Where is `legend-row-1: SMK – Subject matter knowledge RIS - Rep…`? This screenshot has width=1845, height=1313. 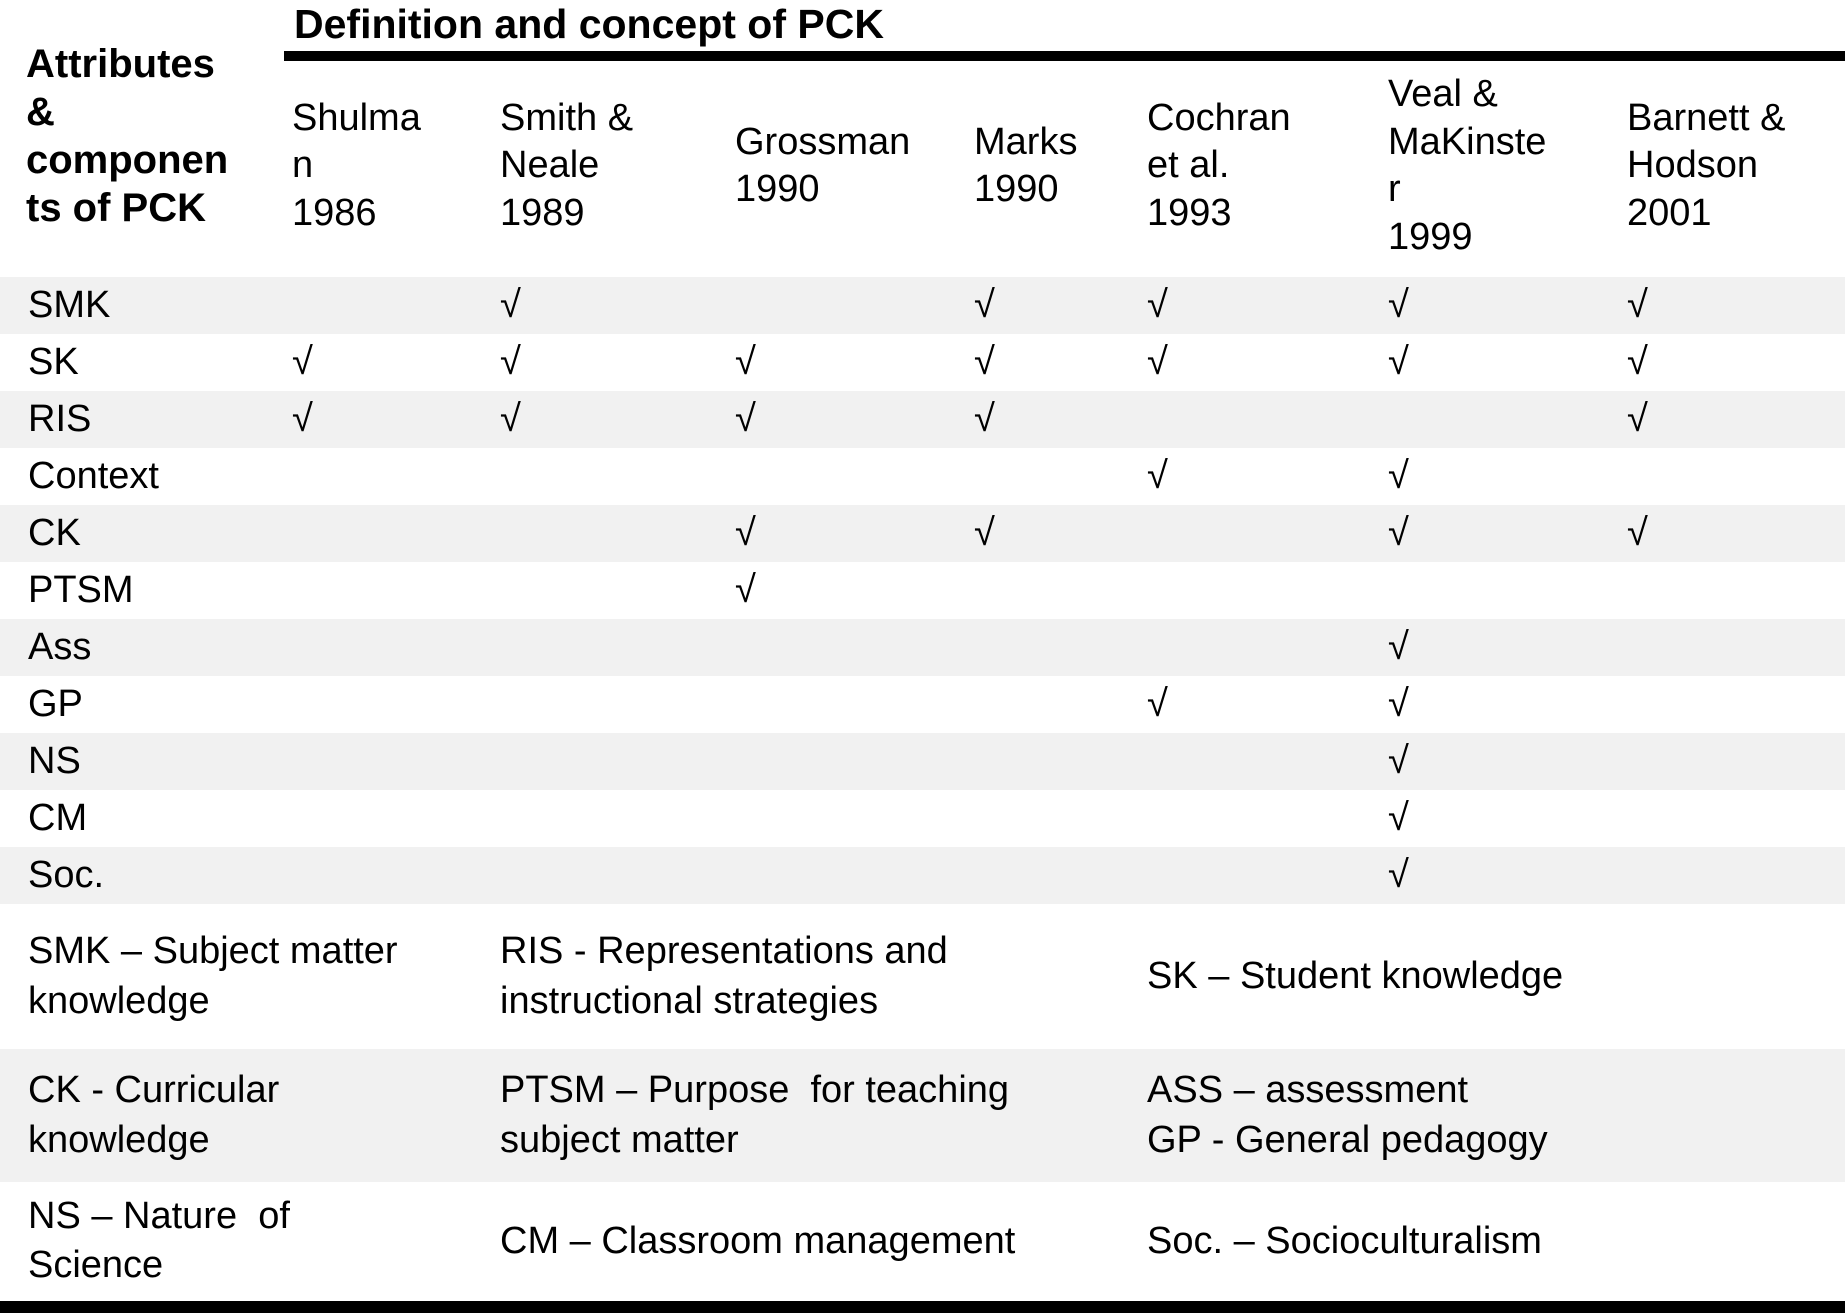
legend-row-1: SMK – Subject matter knowledge RIS - Rep… is located at coordinates (922, 976).